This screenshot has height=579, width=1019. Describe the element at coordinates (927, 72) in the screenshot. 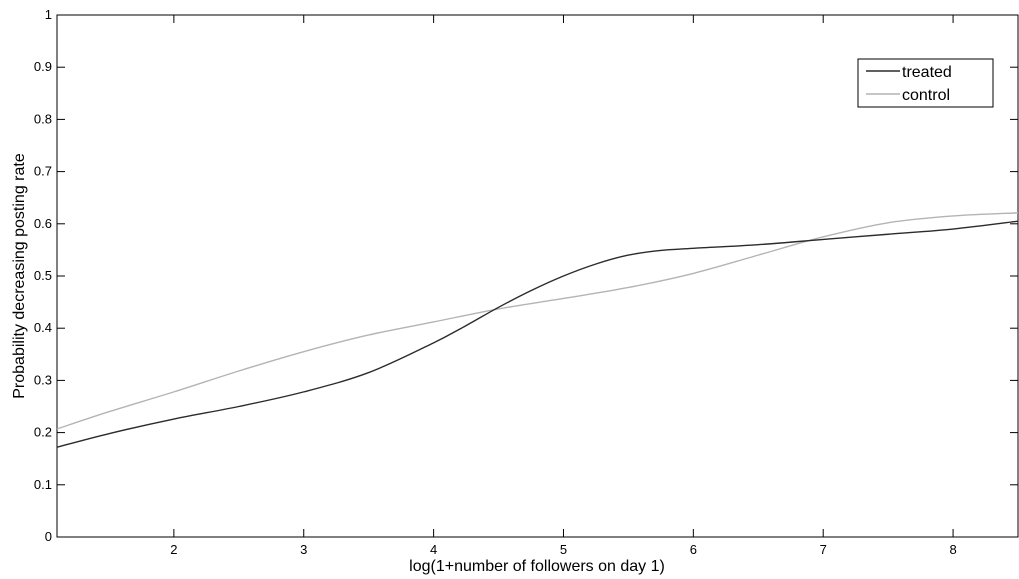

I see `legend-label-treated: treated` at that location.